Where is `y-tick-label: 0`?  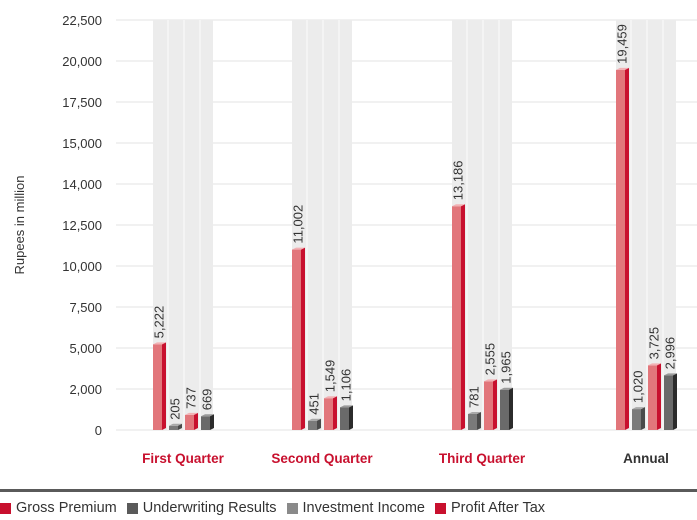
y-tick-label: 0 is located at coordinates (98, 430).